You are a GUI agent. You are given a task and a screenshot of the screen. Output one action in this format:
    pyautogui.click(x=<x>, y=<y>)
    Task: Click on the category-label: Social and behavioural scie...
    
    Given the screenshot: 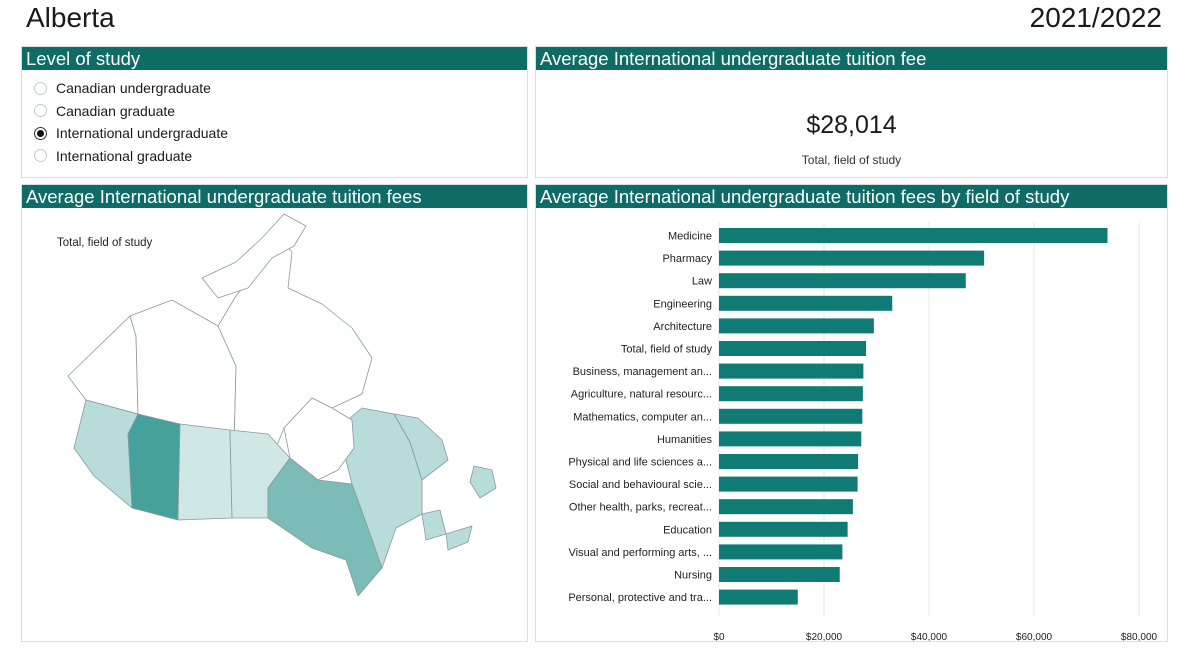 What is the action you would take?
    pyautogui.click(x=640, y=485)
    